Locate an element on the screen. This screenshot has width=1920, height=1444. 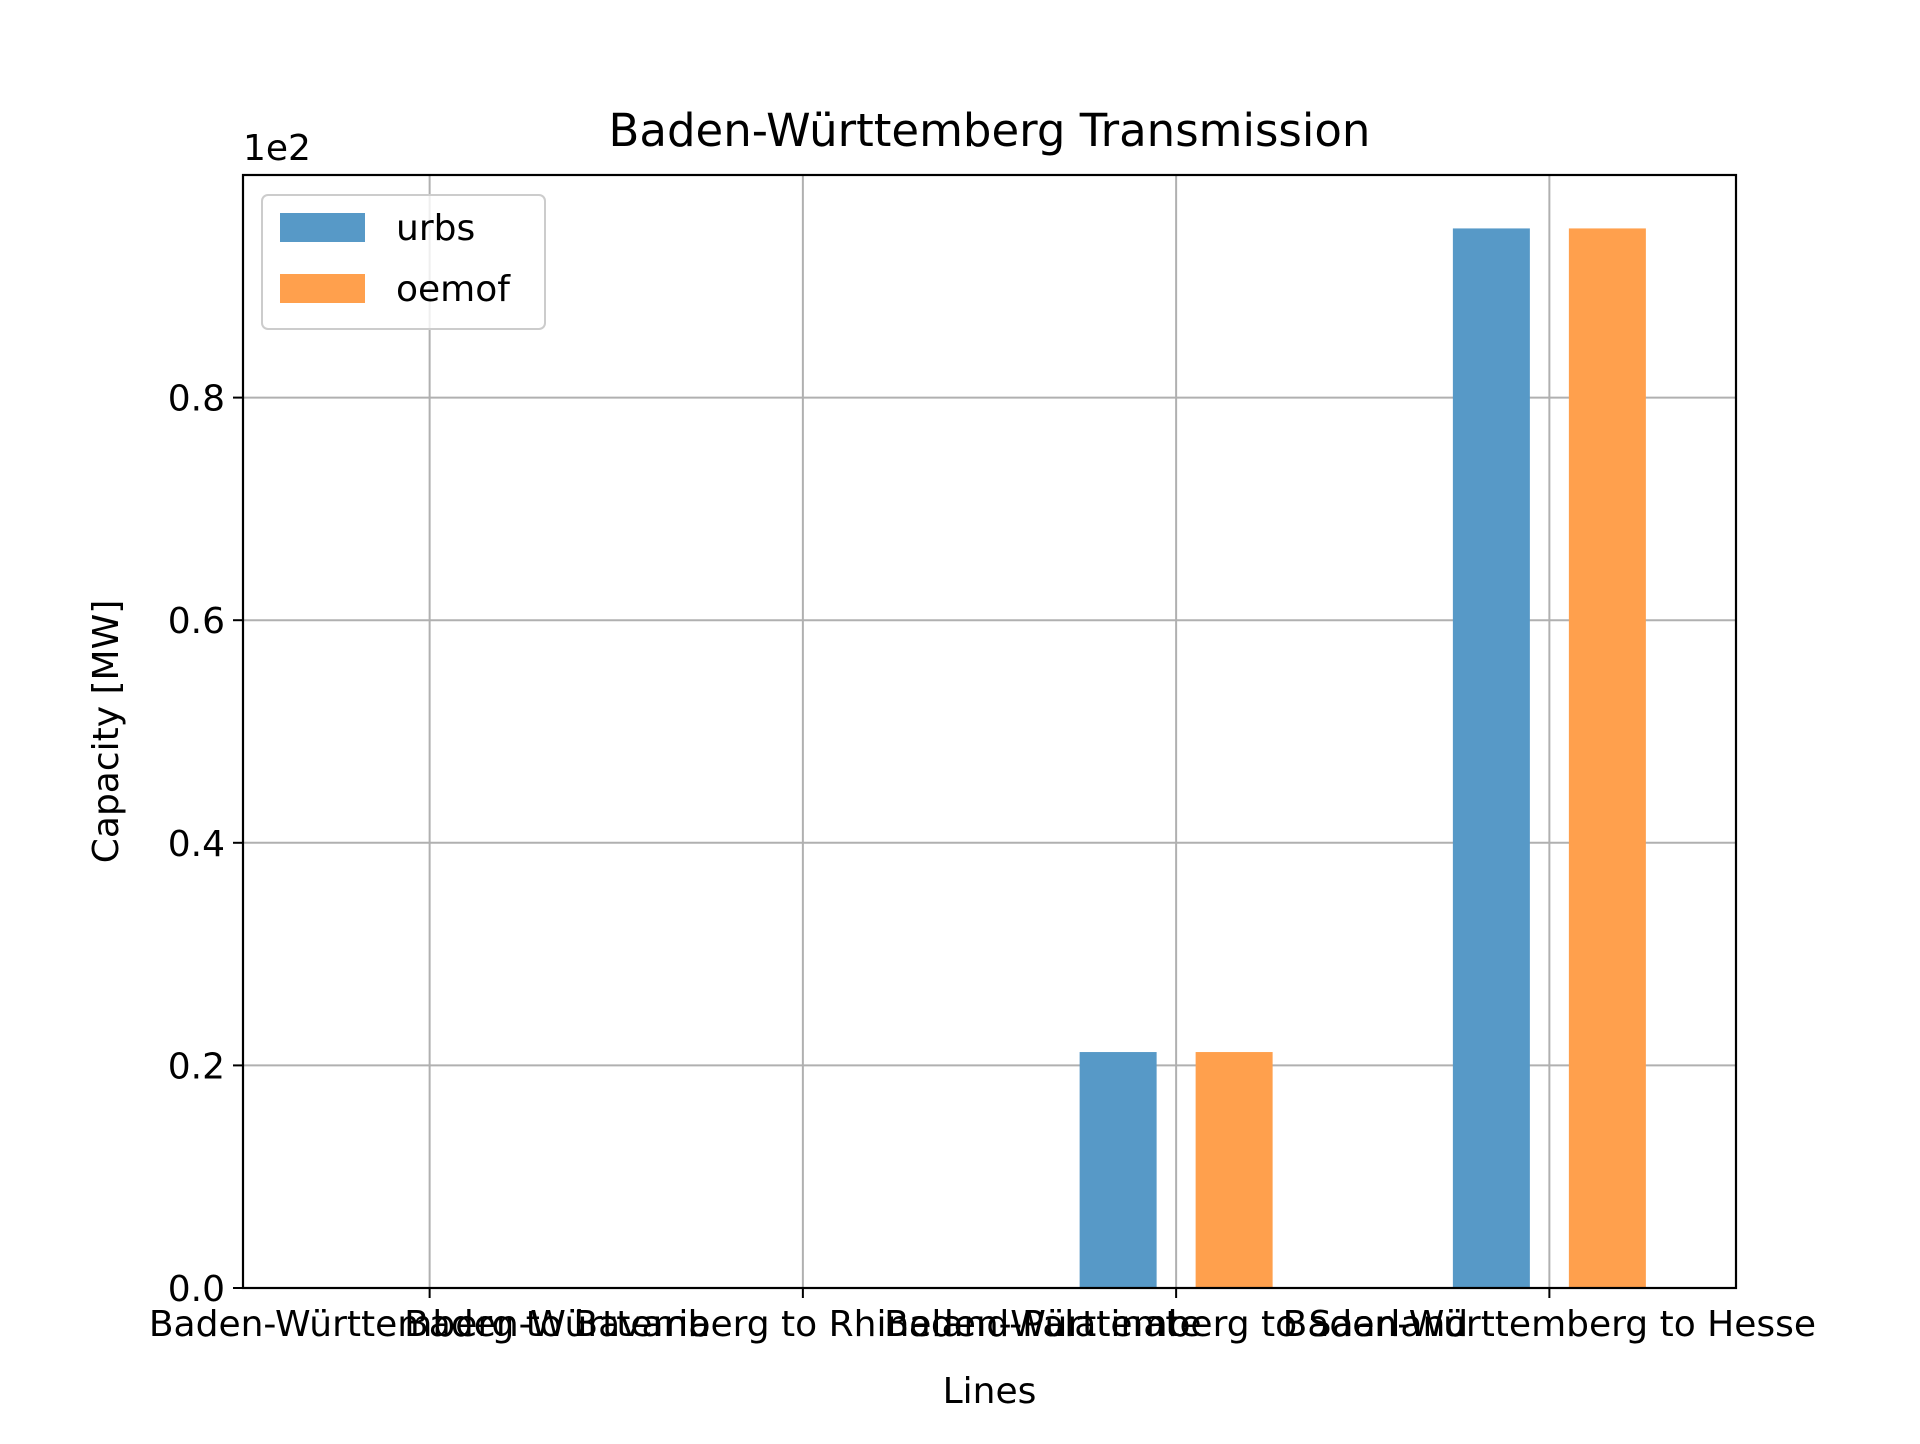
x-tick-label: Baden-Württemberg to Hesse is located at coordinates (1549, 1324).